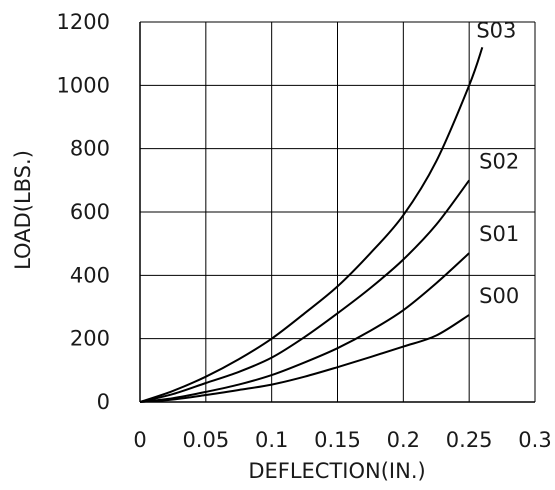  I want to click on series-label-s02: S02, so click(499, 161).